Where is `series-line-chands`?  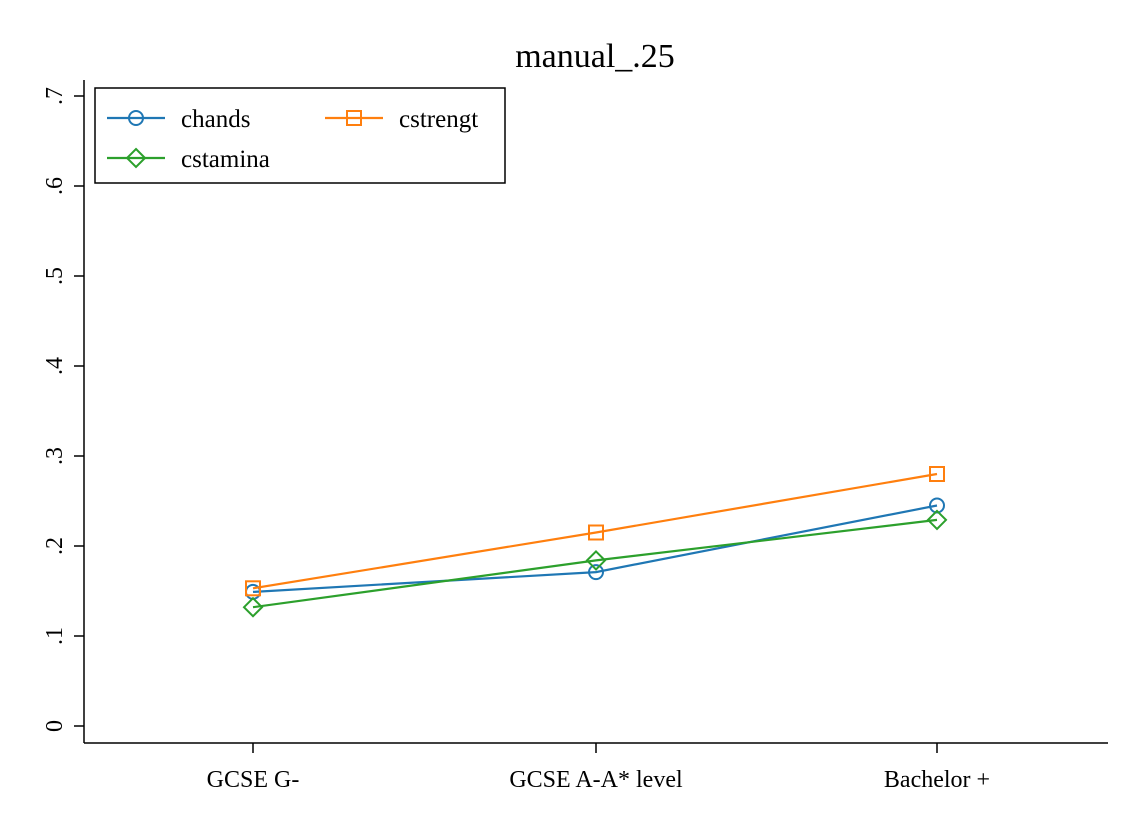 series-line-chands is located at coordinates (595, 548).